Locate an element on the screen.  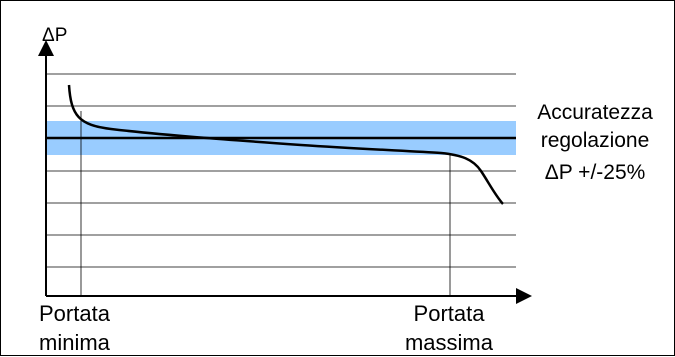
min-flow-label-line-2: minima is located at coordinates (75, 342).